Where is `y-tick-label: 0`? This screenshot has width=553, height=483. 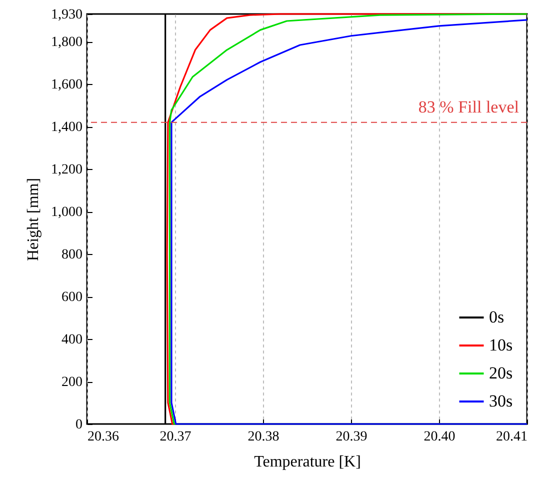 y-tick-label: 0 is located at coordinates (79, 425).